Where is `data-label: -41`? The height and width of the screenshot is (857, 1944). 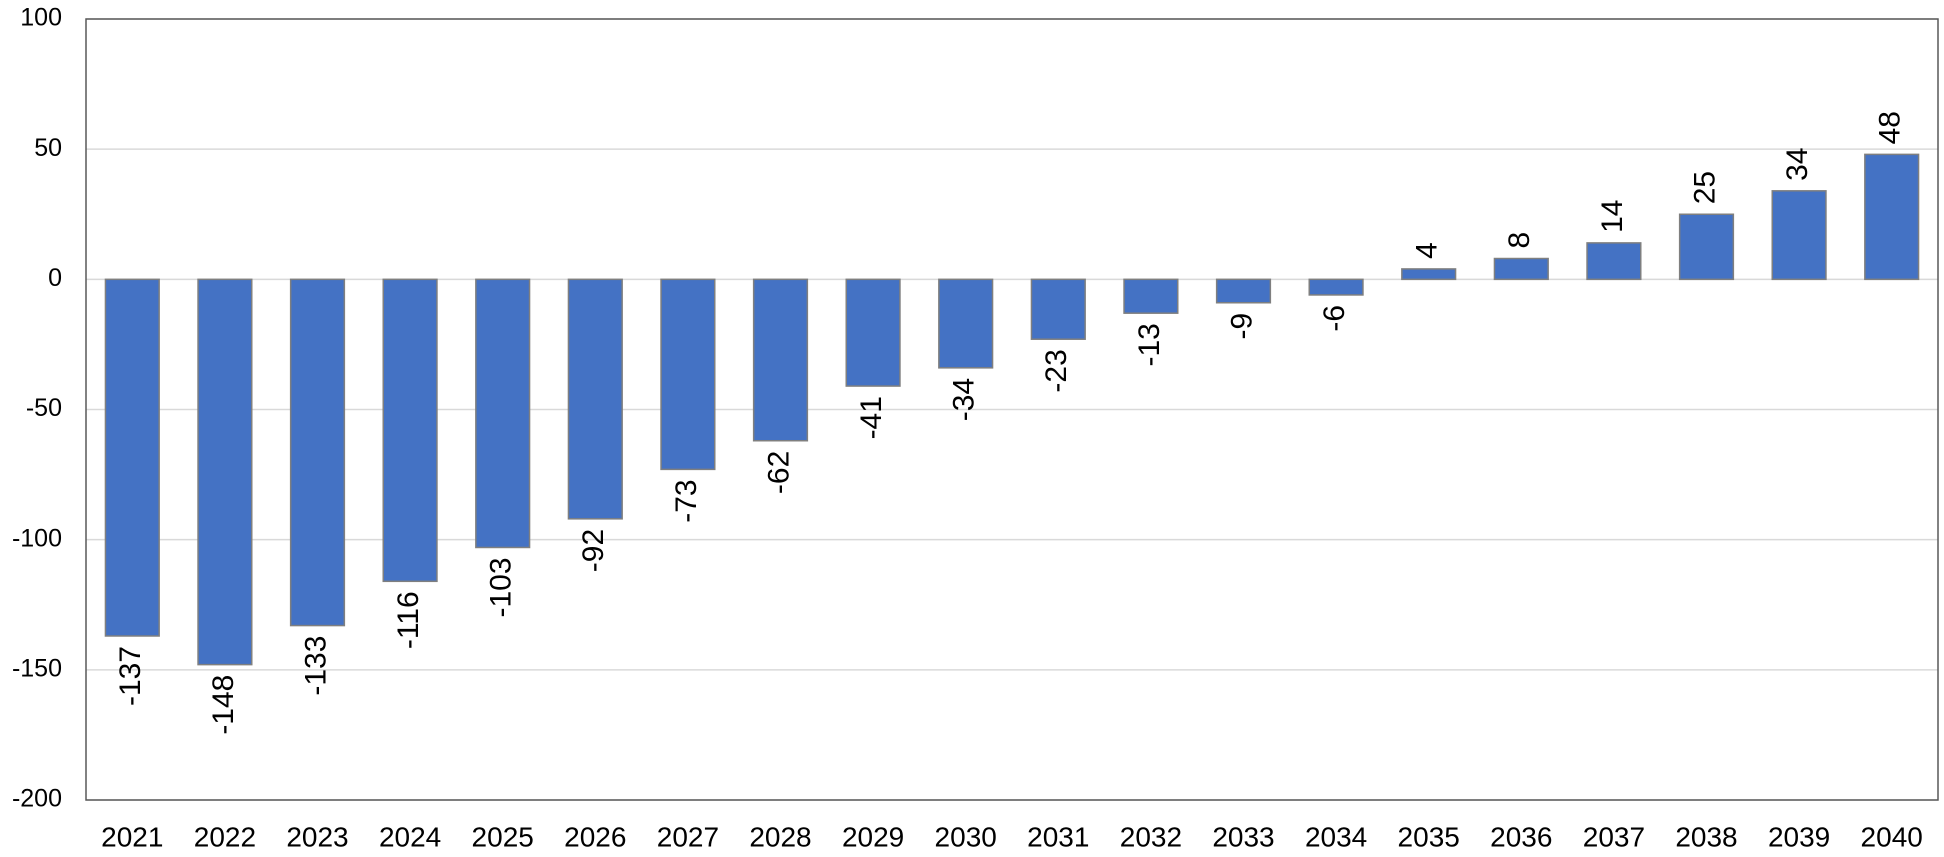
data-label: -41 is located at coordinates (871, 417).